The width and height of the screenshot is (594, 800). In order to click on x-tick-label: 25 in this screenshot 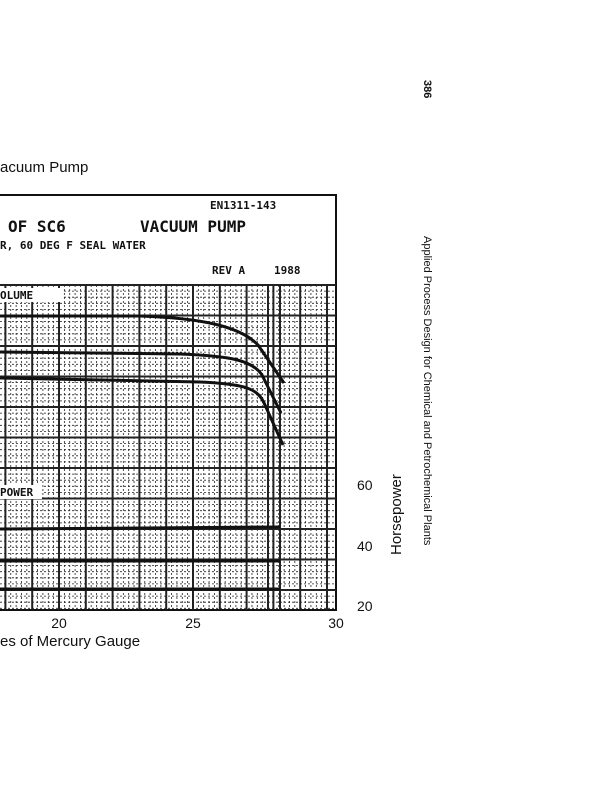, I will do `click(193, 623)`.